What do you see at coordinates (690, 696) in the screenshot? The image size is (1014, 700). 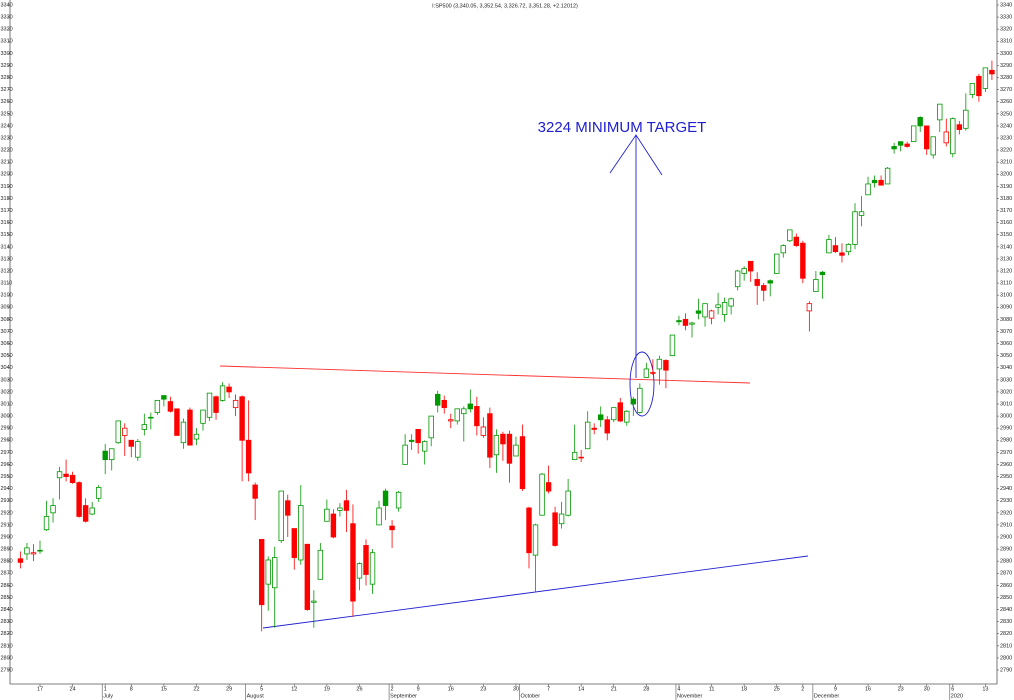 I see `month-label: November` at bounding box center [690, 696].